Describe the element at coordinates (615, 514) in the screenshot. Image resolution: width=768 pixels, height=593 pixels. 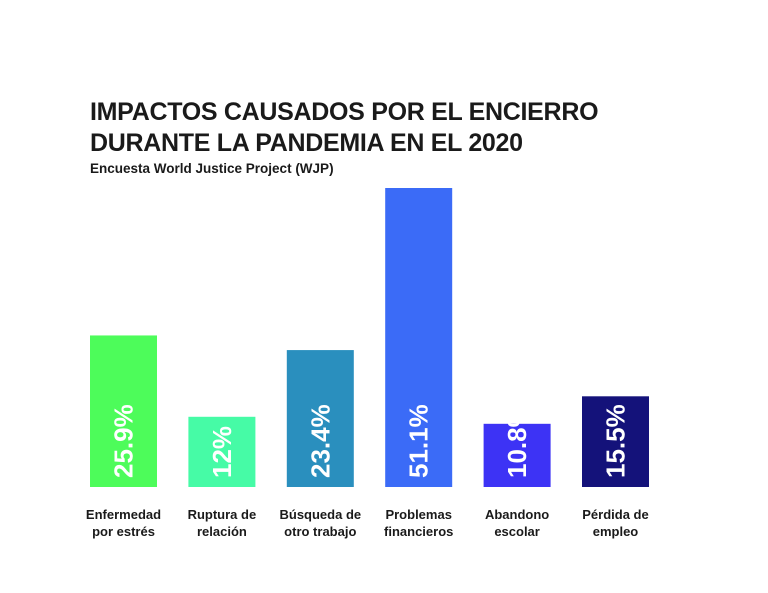
I see `category-label-5-0: Pérdida de` at that location.